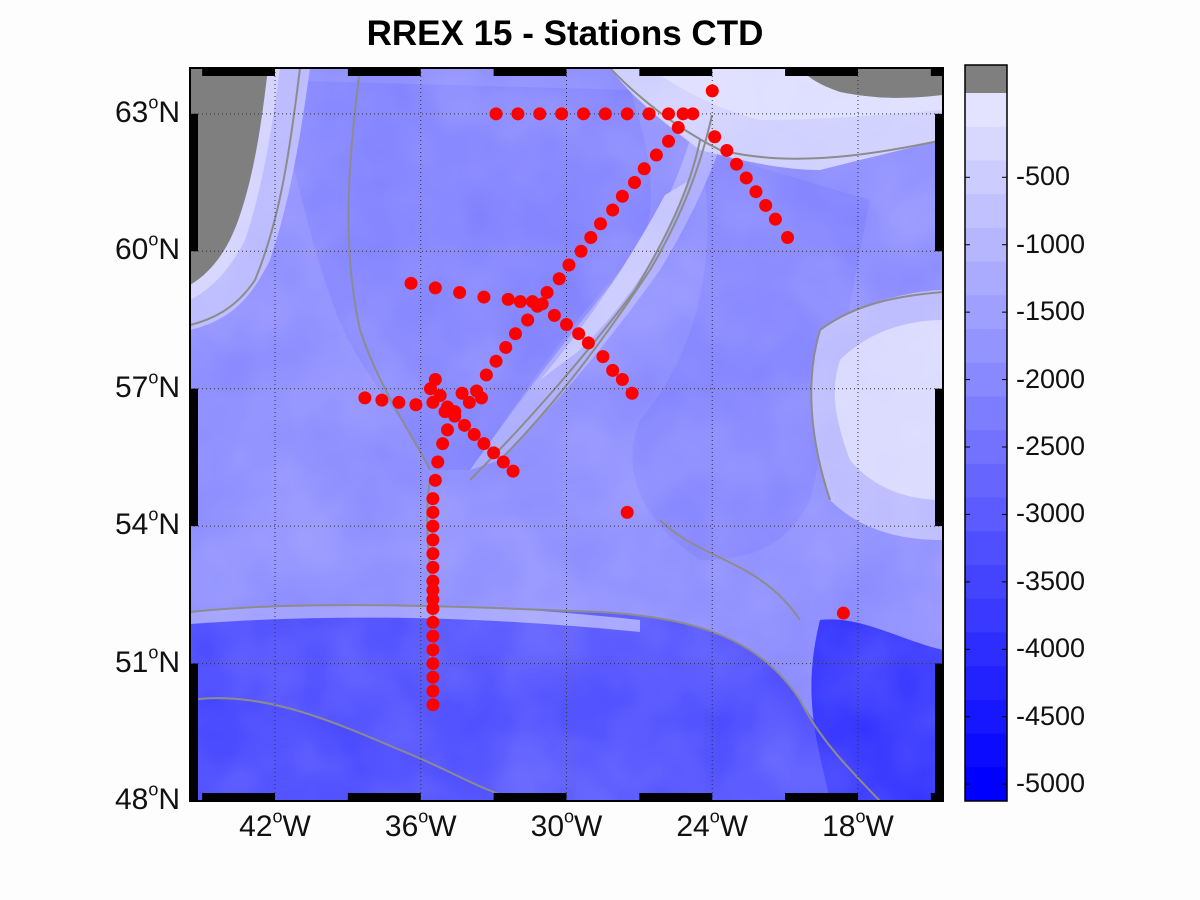 This screenshot has height=900, width=1200. Describe the element at coordinates (986, 433) in the screenshot. I see `colorbar-border` at that location.